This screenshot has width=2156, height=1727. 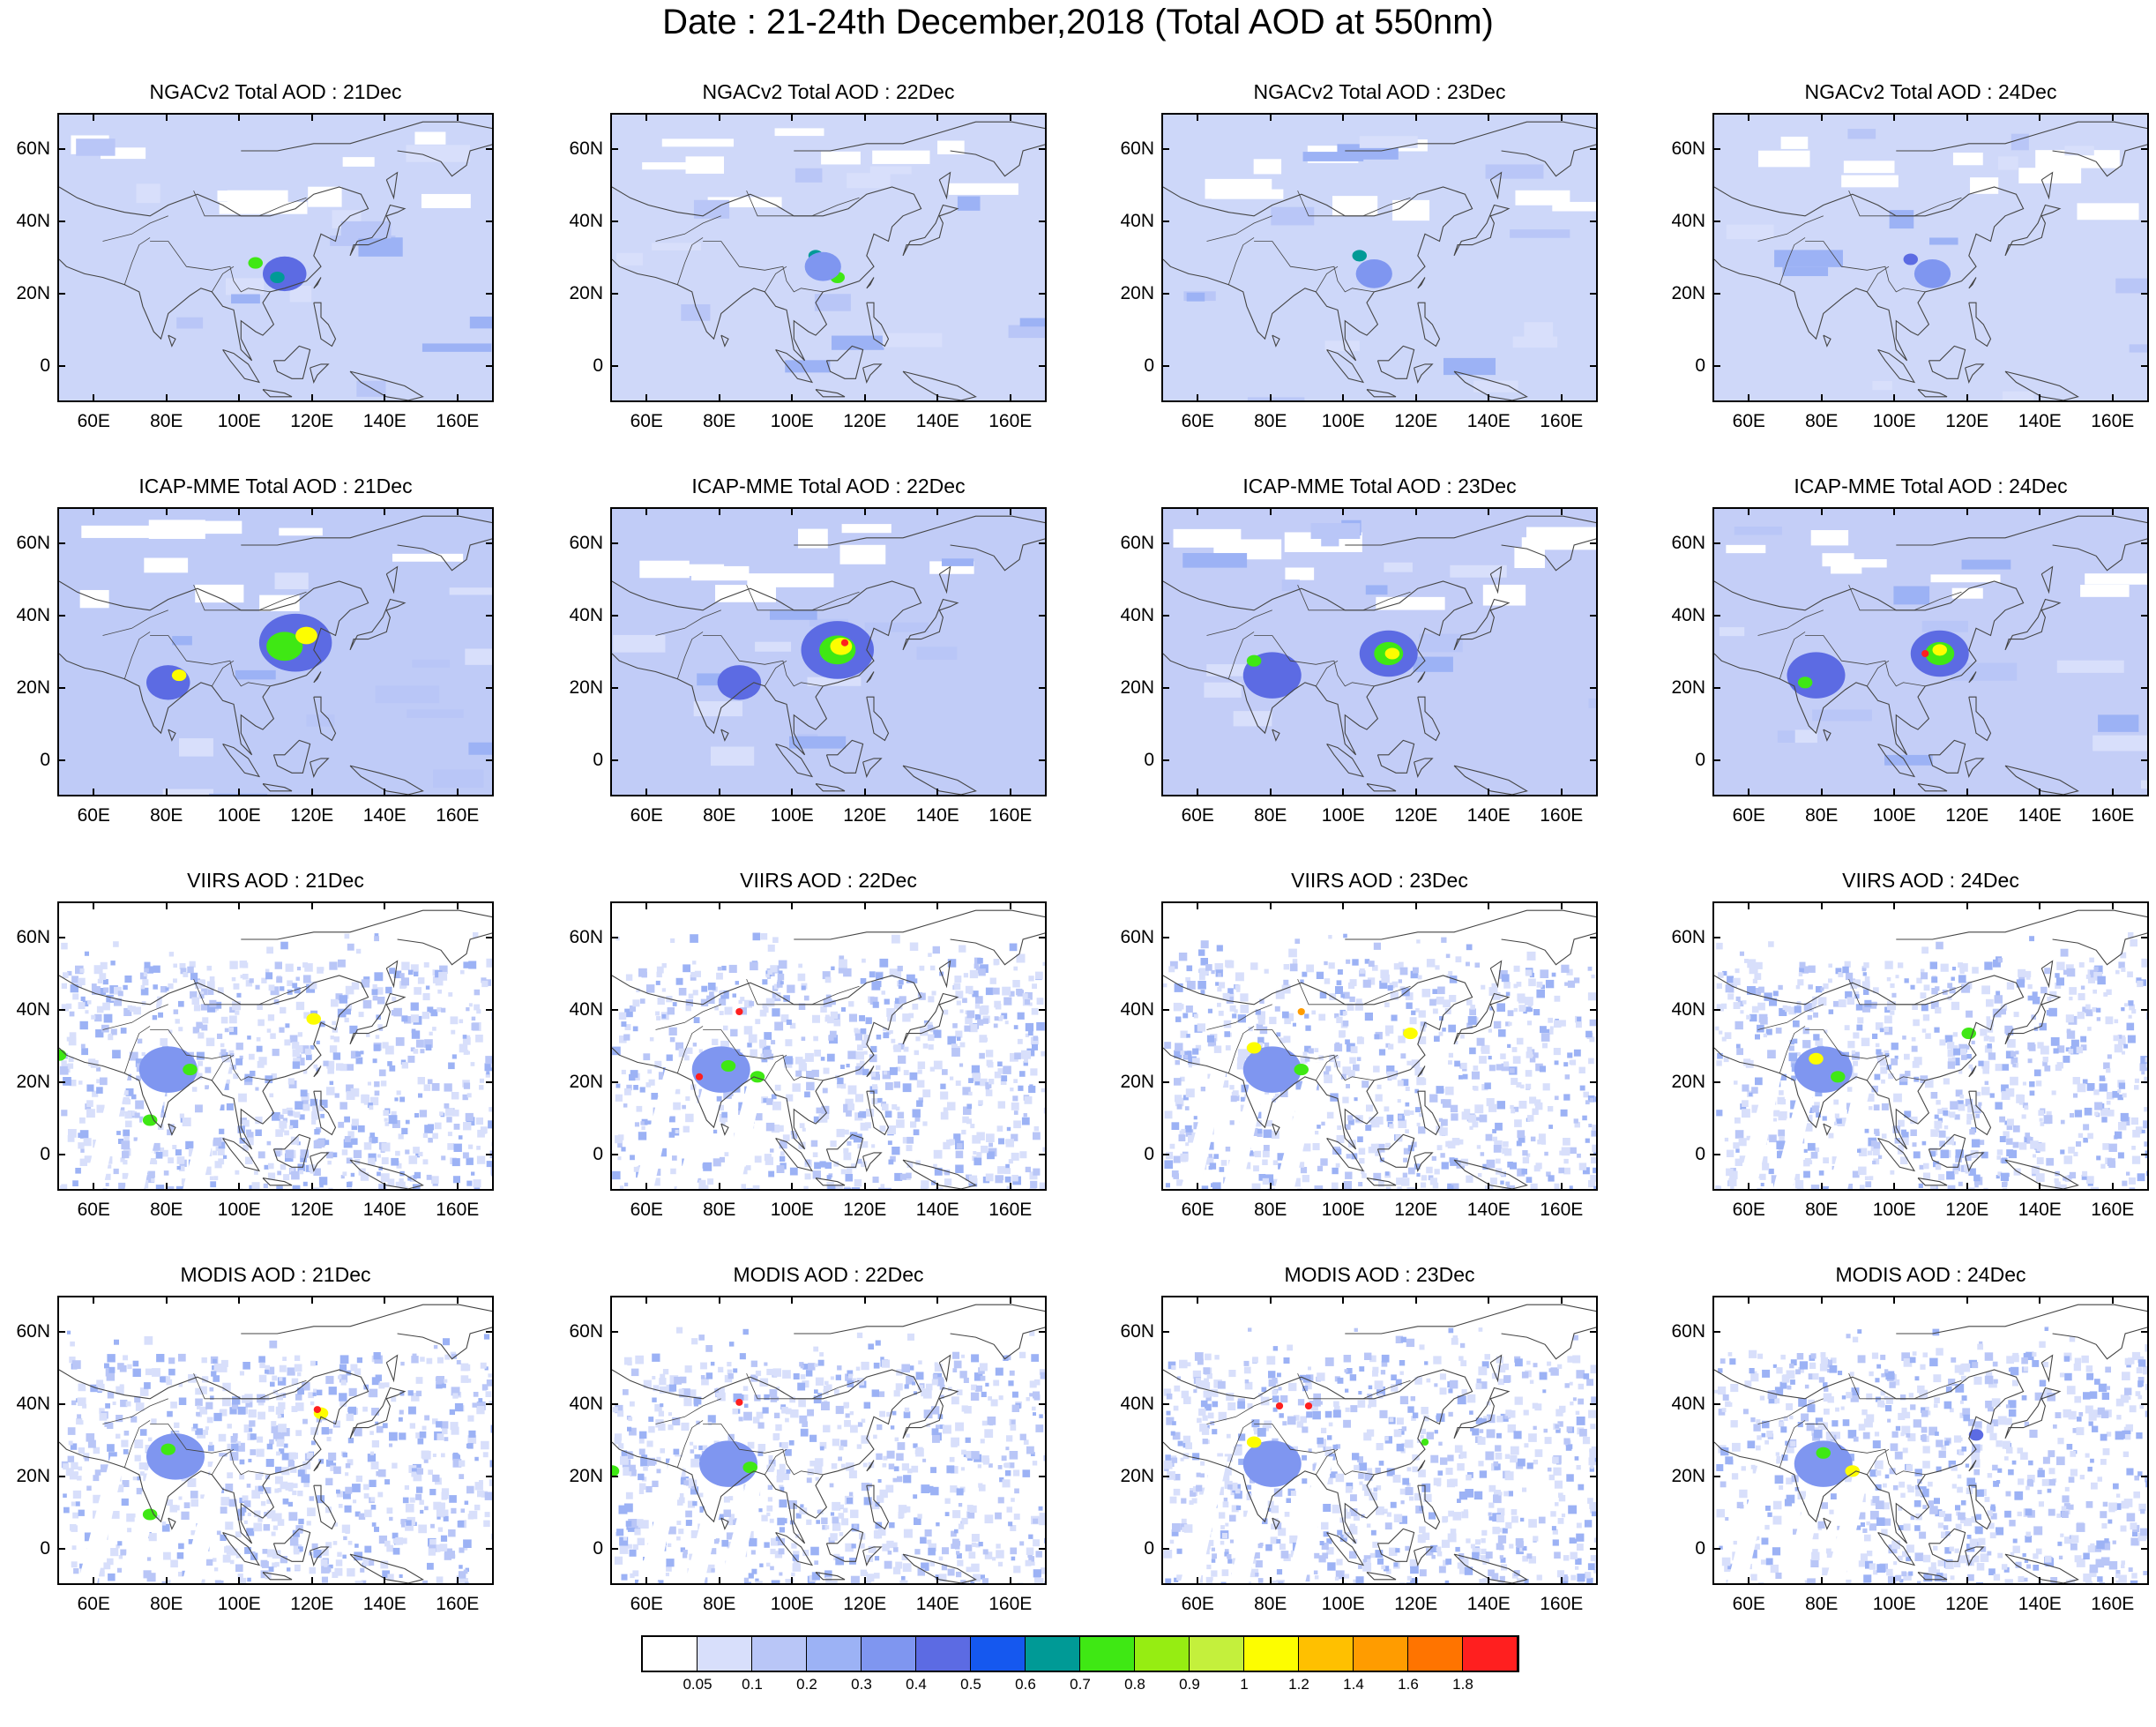 What do you see at coordinates (1930, 880) in the screenshot?
I see `panel-title: VIIRS AOD : 24Dec` at bounding box center [1930, 880].